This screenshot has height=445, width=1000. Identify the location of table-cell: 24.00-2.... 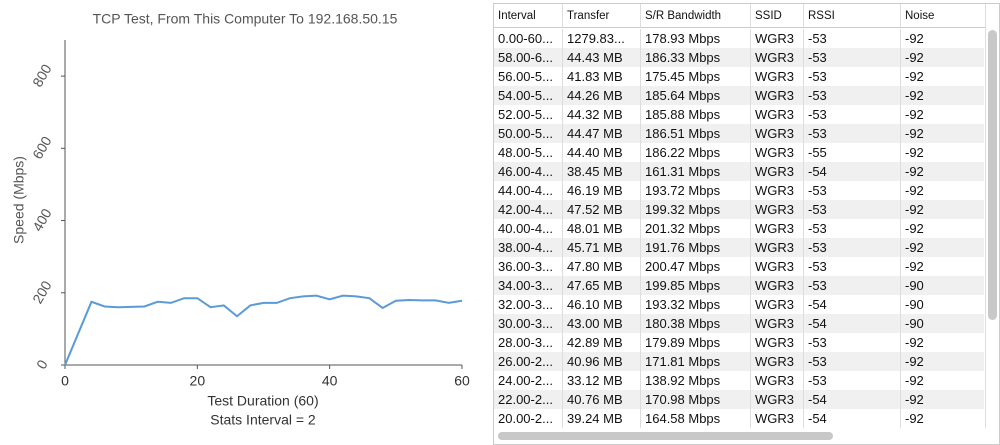
(528, 380).